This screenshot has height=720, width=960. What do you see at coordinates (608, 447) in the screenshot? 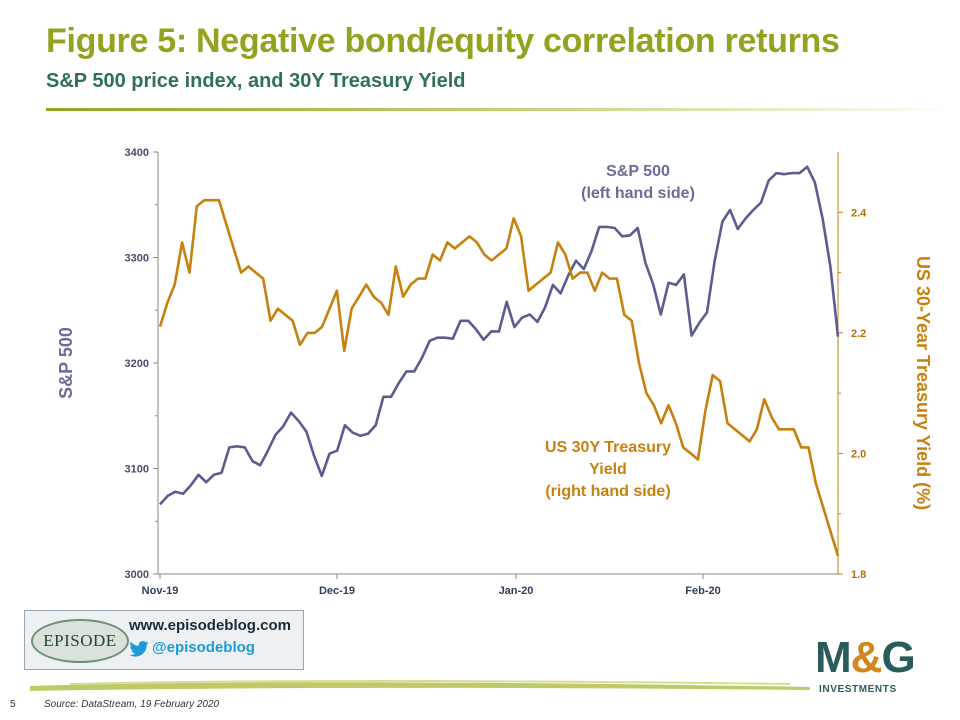
I see `yield-annotation-name: US 30Y Treasury` at bounding box center [608, 447].